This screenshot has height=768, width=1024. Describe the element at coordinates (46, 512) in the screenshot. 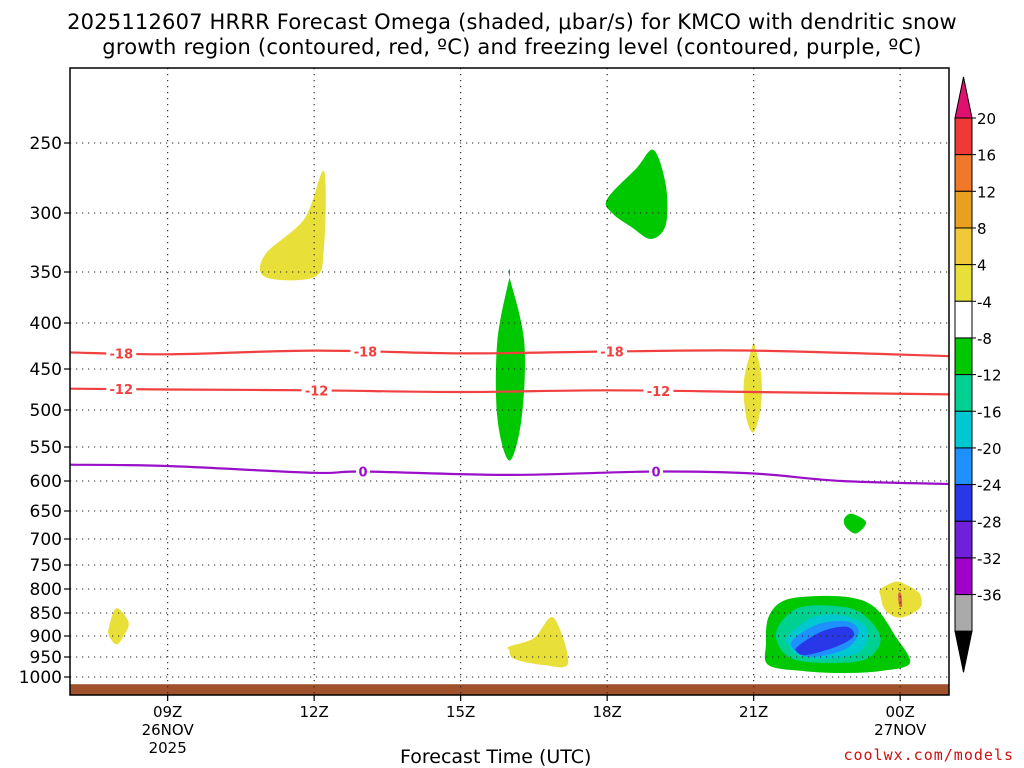

I see `y-tick-label-650: 650` at that location.